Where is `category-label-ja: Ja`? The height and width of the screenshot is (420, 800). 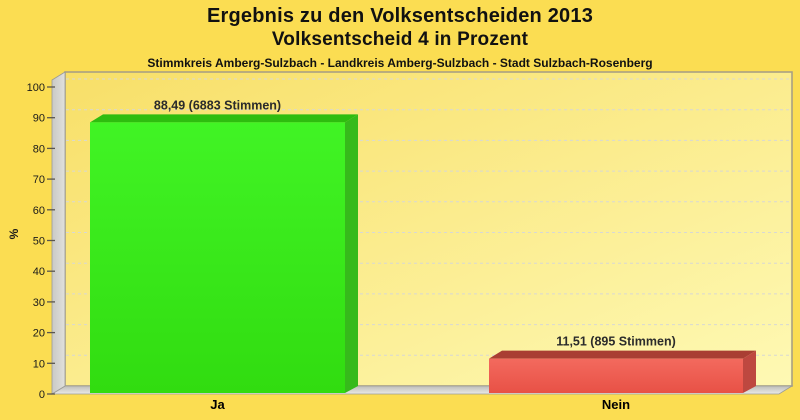
category-label-ja: Ja is located at coordinates (217, 404).